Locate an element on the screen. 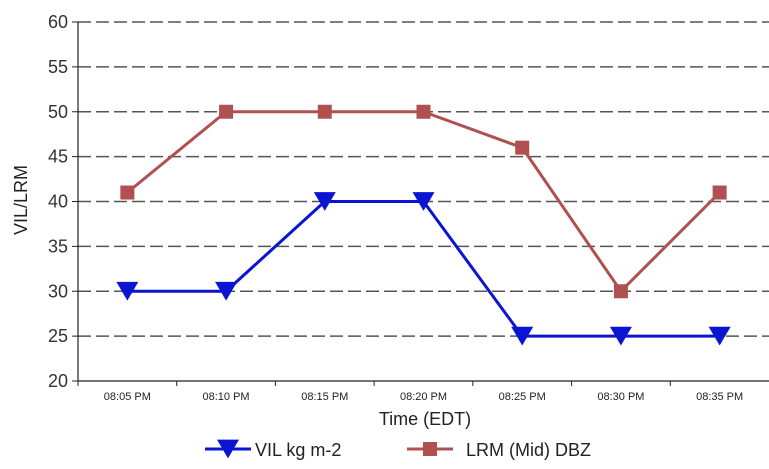  legend-marker-triangle is located at coordinates (228, 449).